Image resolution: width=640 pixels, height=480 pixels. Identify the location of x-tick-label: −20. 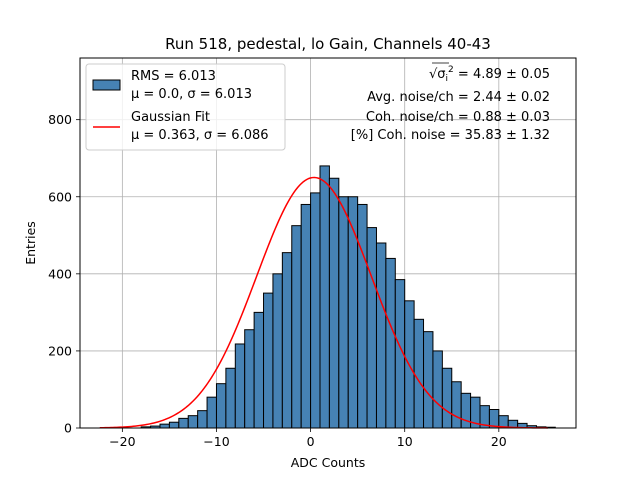
(122, 441).